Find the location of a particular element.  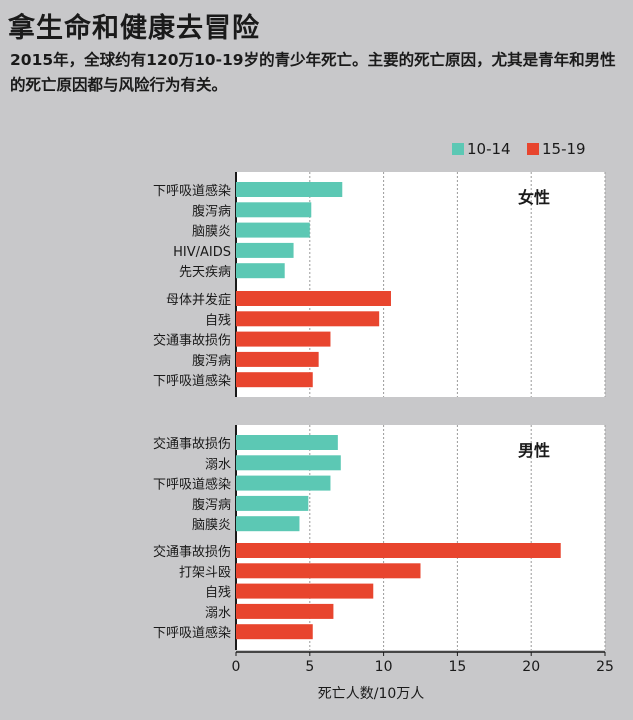

x-axis-label: 死亡人数/10万人 is located at coordinates (371, 694).